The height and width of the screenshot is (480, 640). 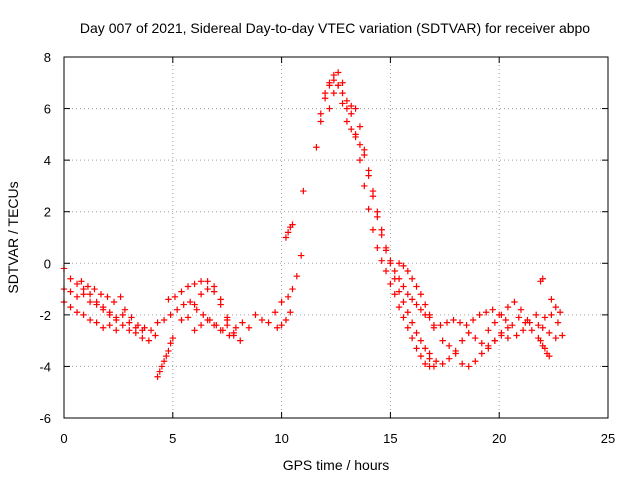 What do you see at coordinates (47, 109) in the screenshot?
I see `y-tick-label: 6` at bounding box center [47, 109].